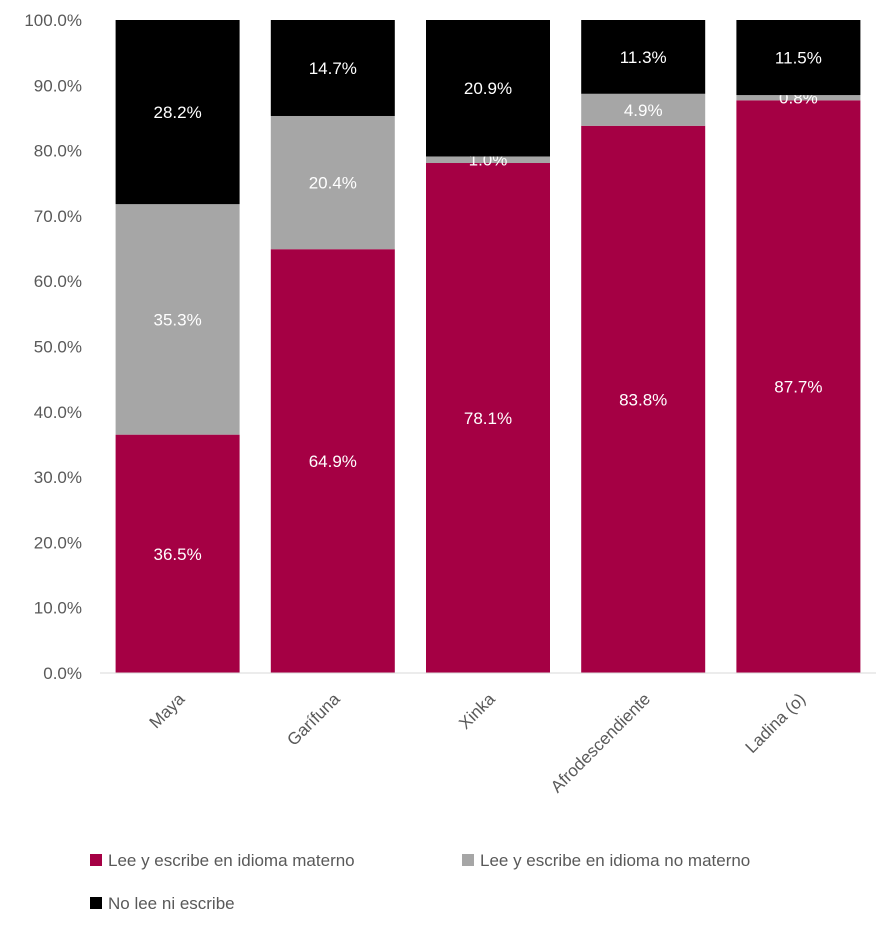  I want to click on legend-label: Lee y escribe en idioma no materno, so click(615, 860).